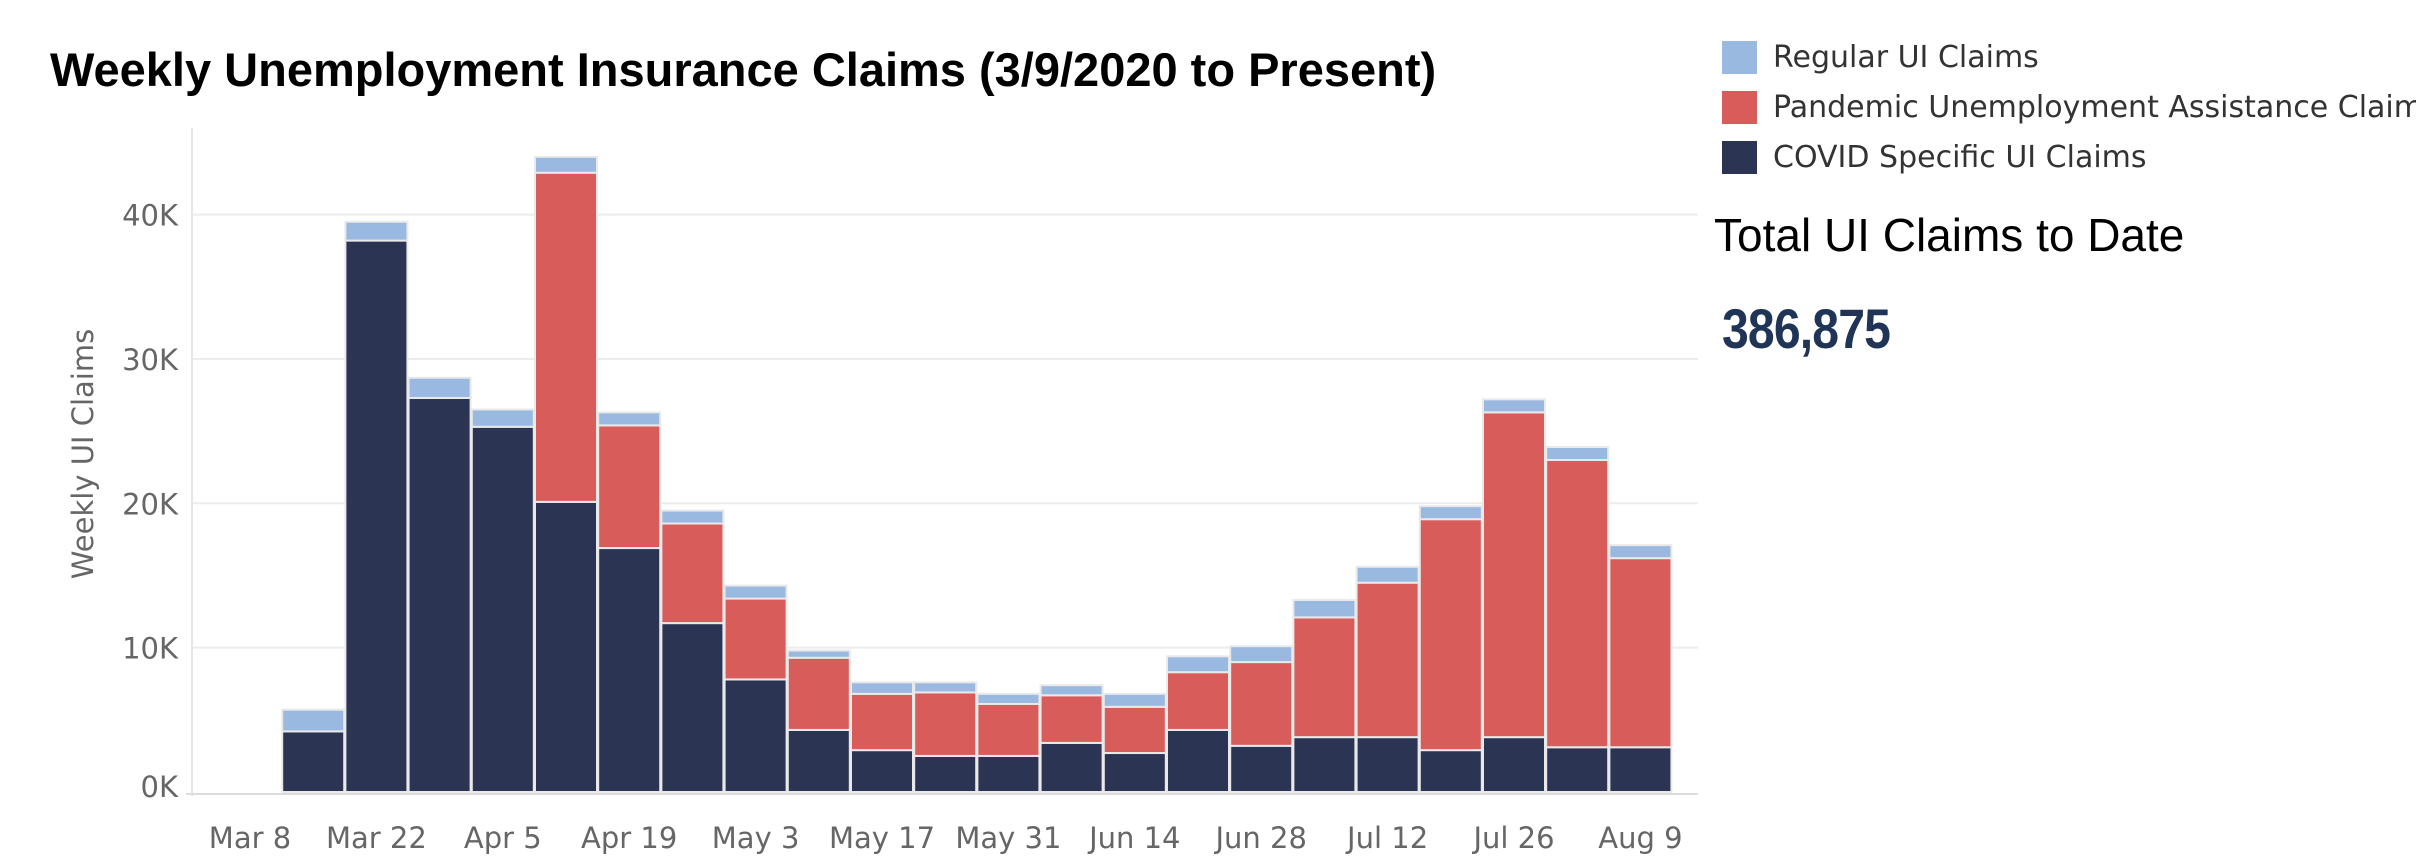  I want to click on y-tick-label: 40K, so click(150, 216).